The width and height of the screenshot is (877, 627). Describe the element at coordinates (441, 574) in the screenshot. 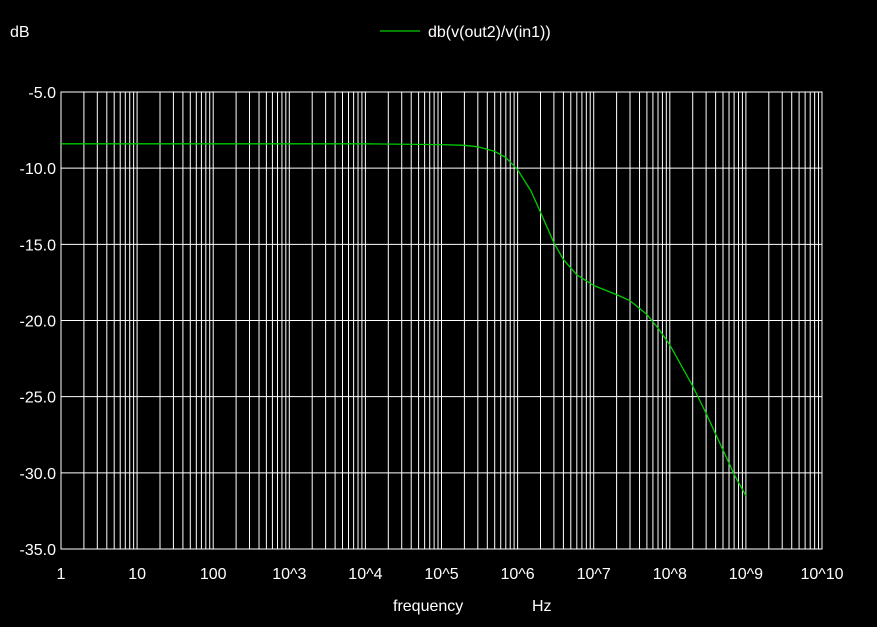

I see `x-tick-label: 10^5` at that location.